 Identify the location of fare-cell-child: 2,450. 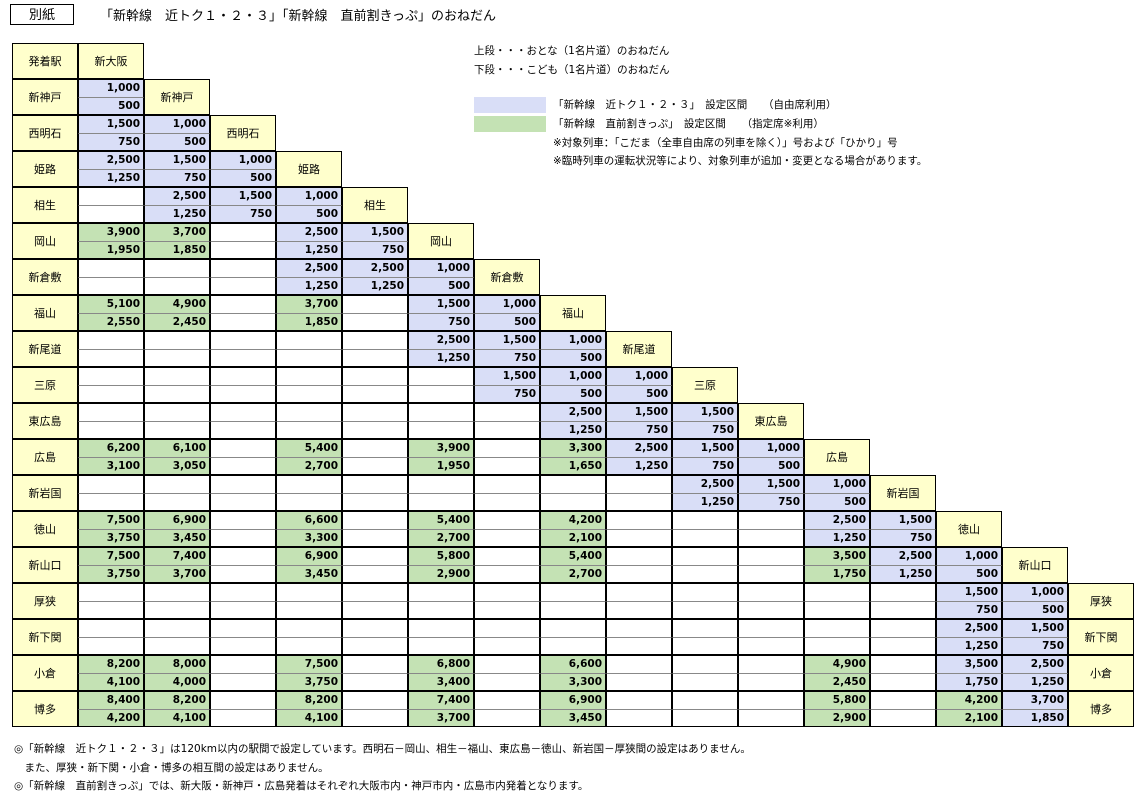
(837, 682).